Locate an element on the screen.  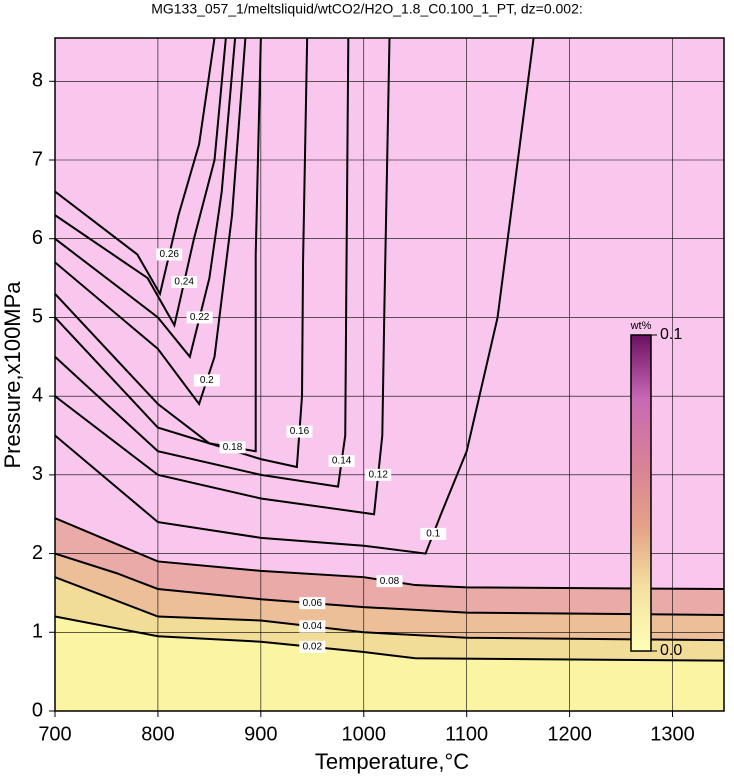
contour-label: 0.04 is located at coordinates (313, 626).